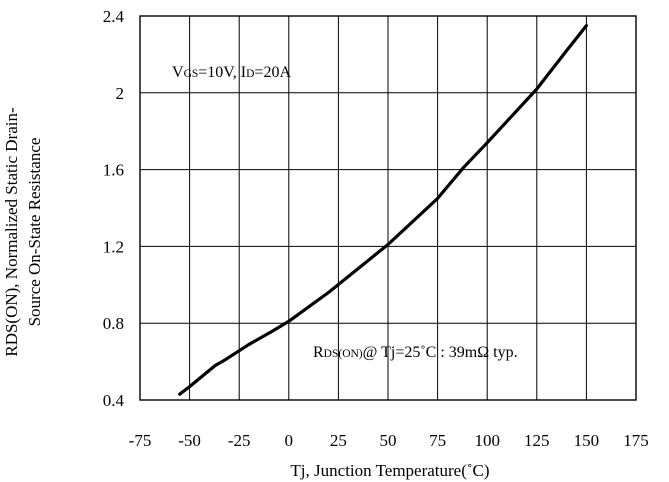 The image size is (669, 482). Describe the element at coordinates (537, 440) in the screenshot. I see `x-tick-label: 125` at that location.